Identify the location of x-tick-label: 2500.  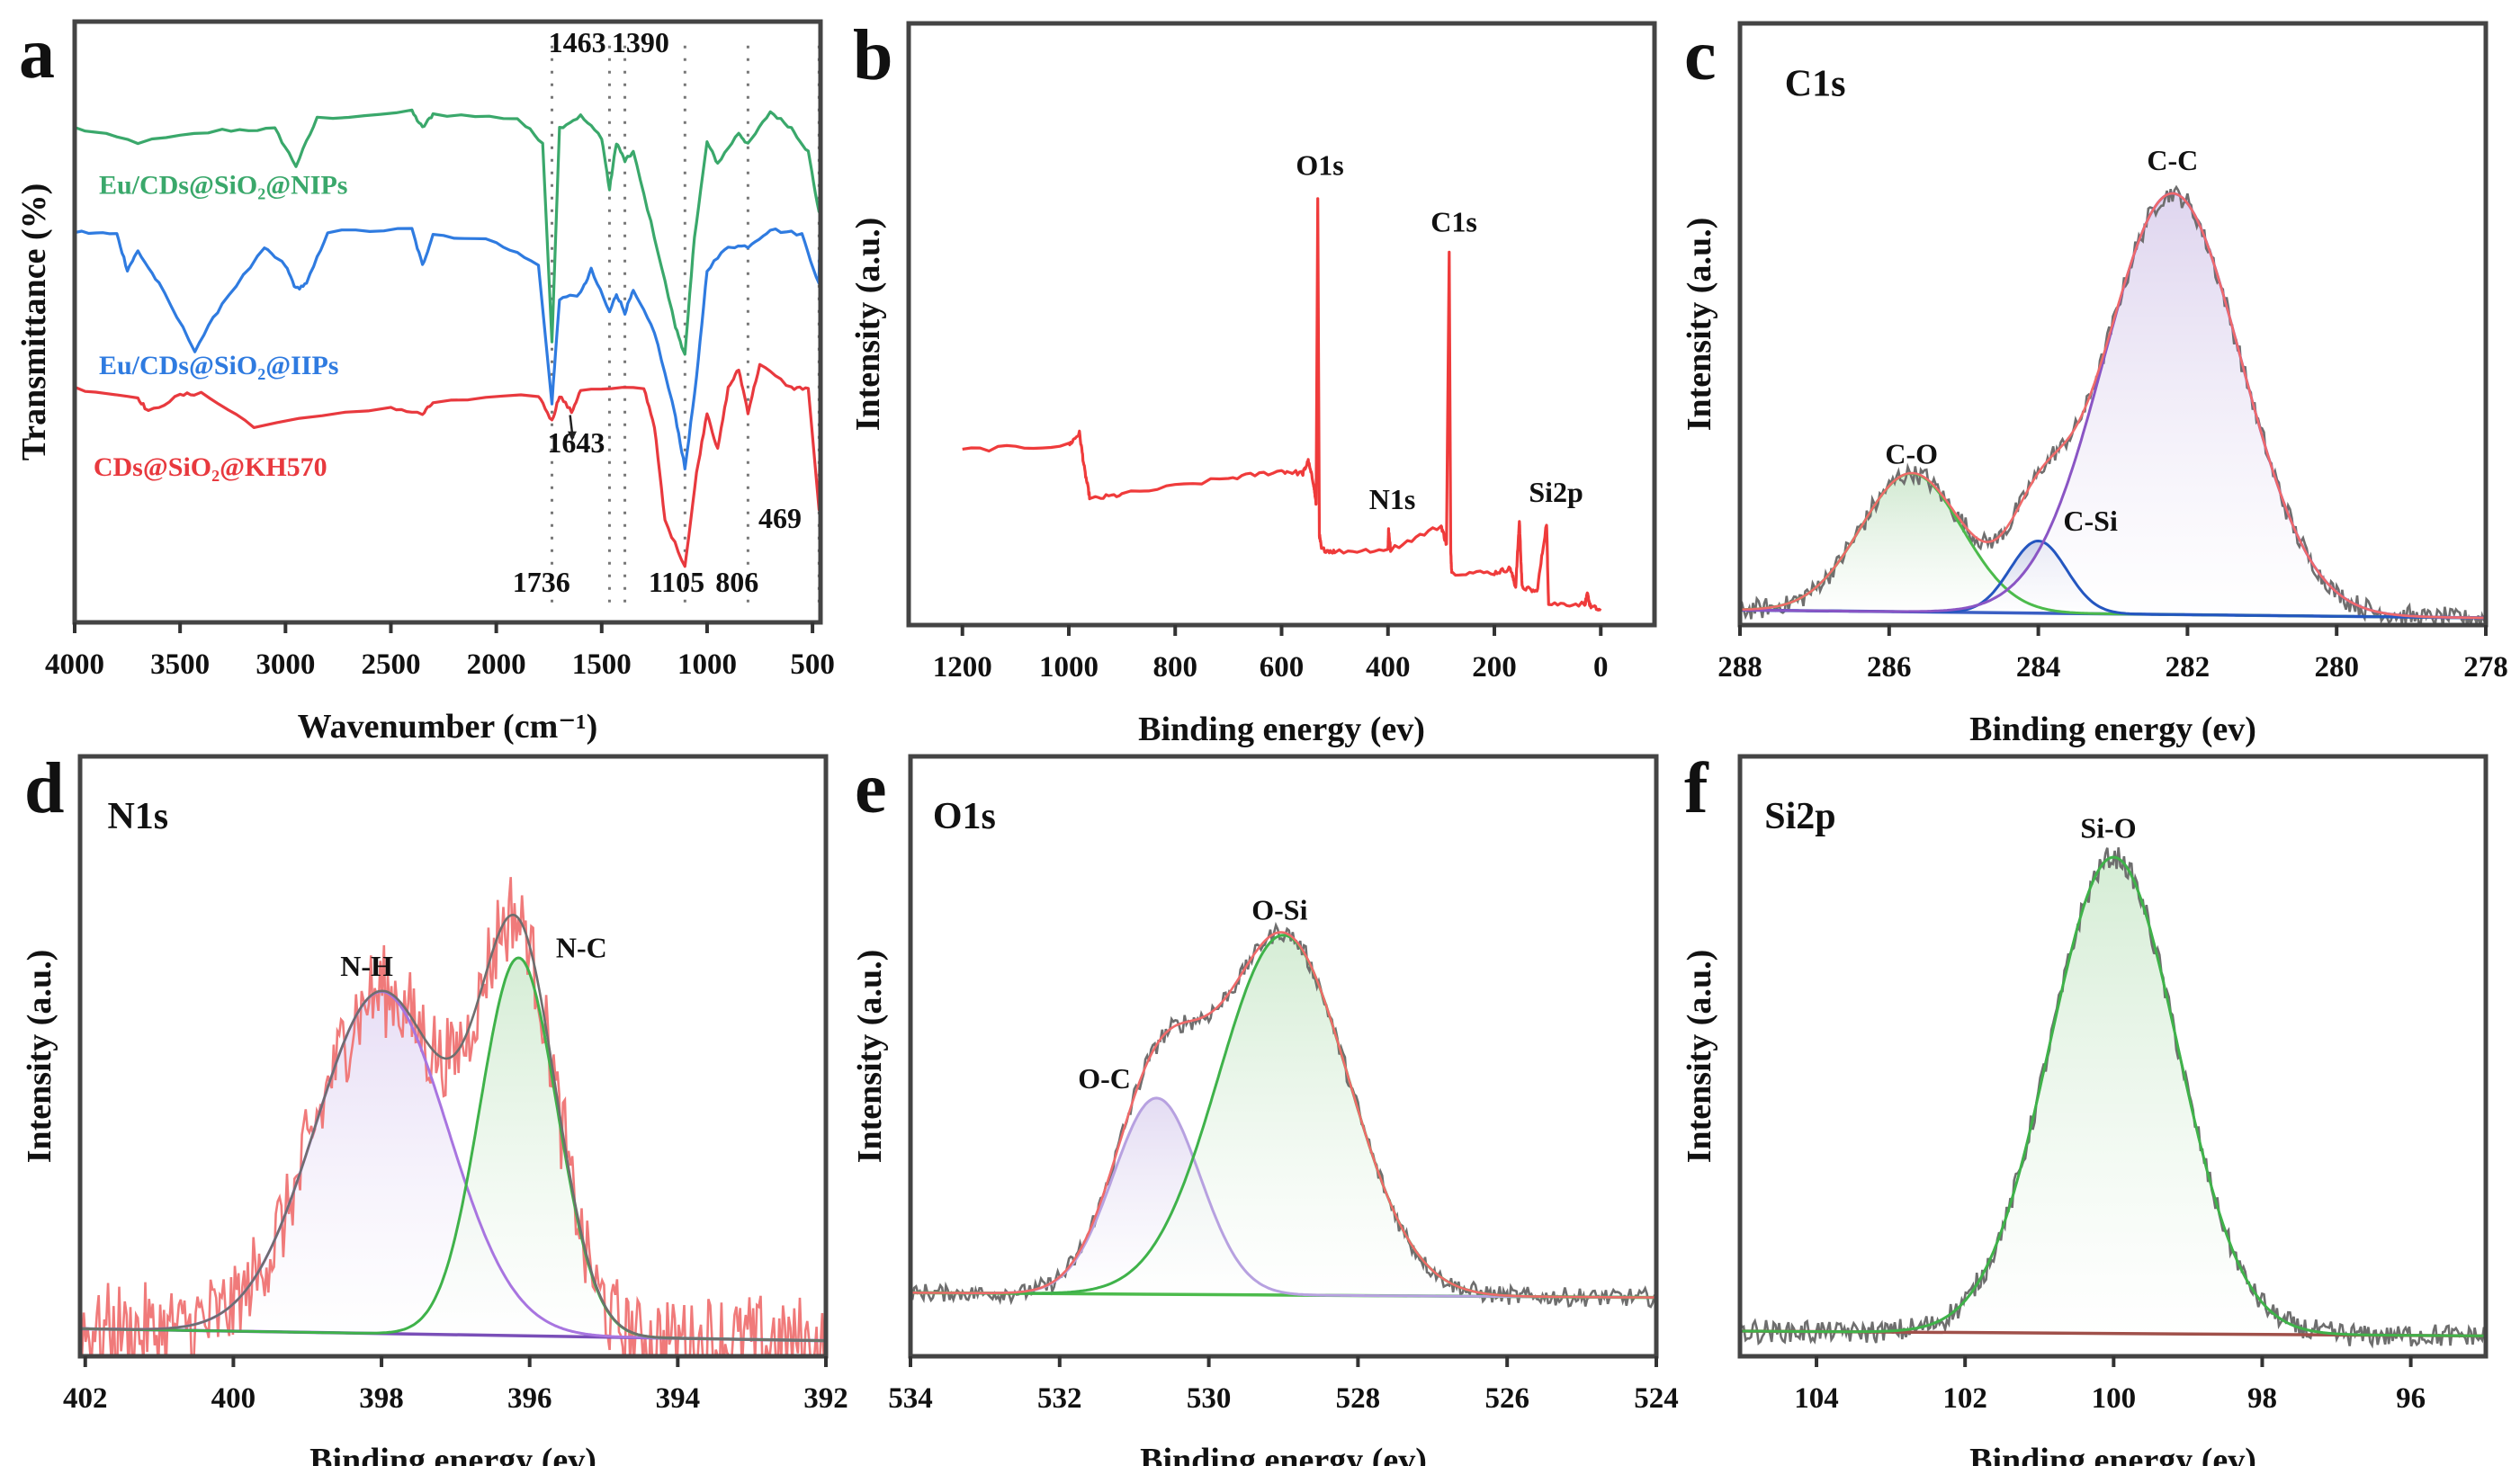
(391, 664).